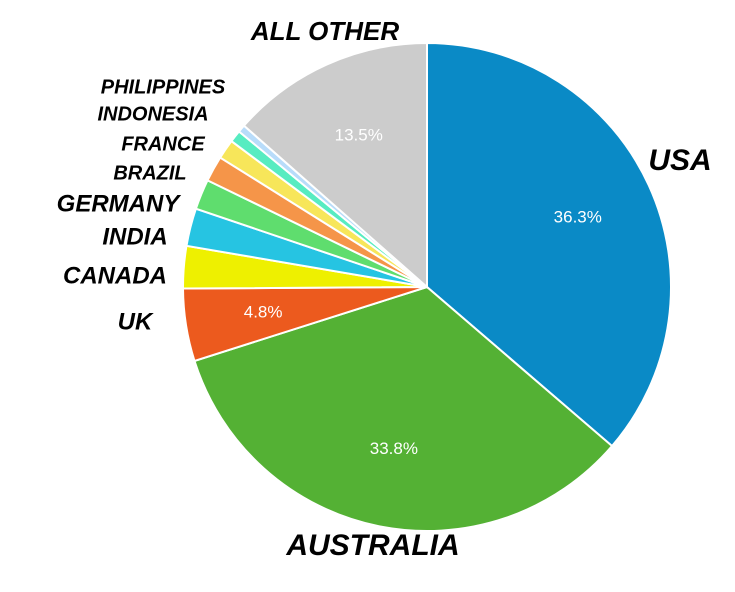 This screenshot has height=592, width=735. I want to click on category-label: UK, so click(136, 321).